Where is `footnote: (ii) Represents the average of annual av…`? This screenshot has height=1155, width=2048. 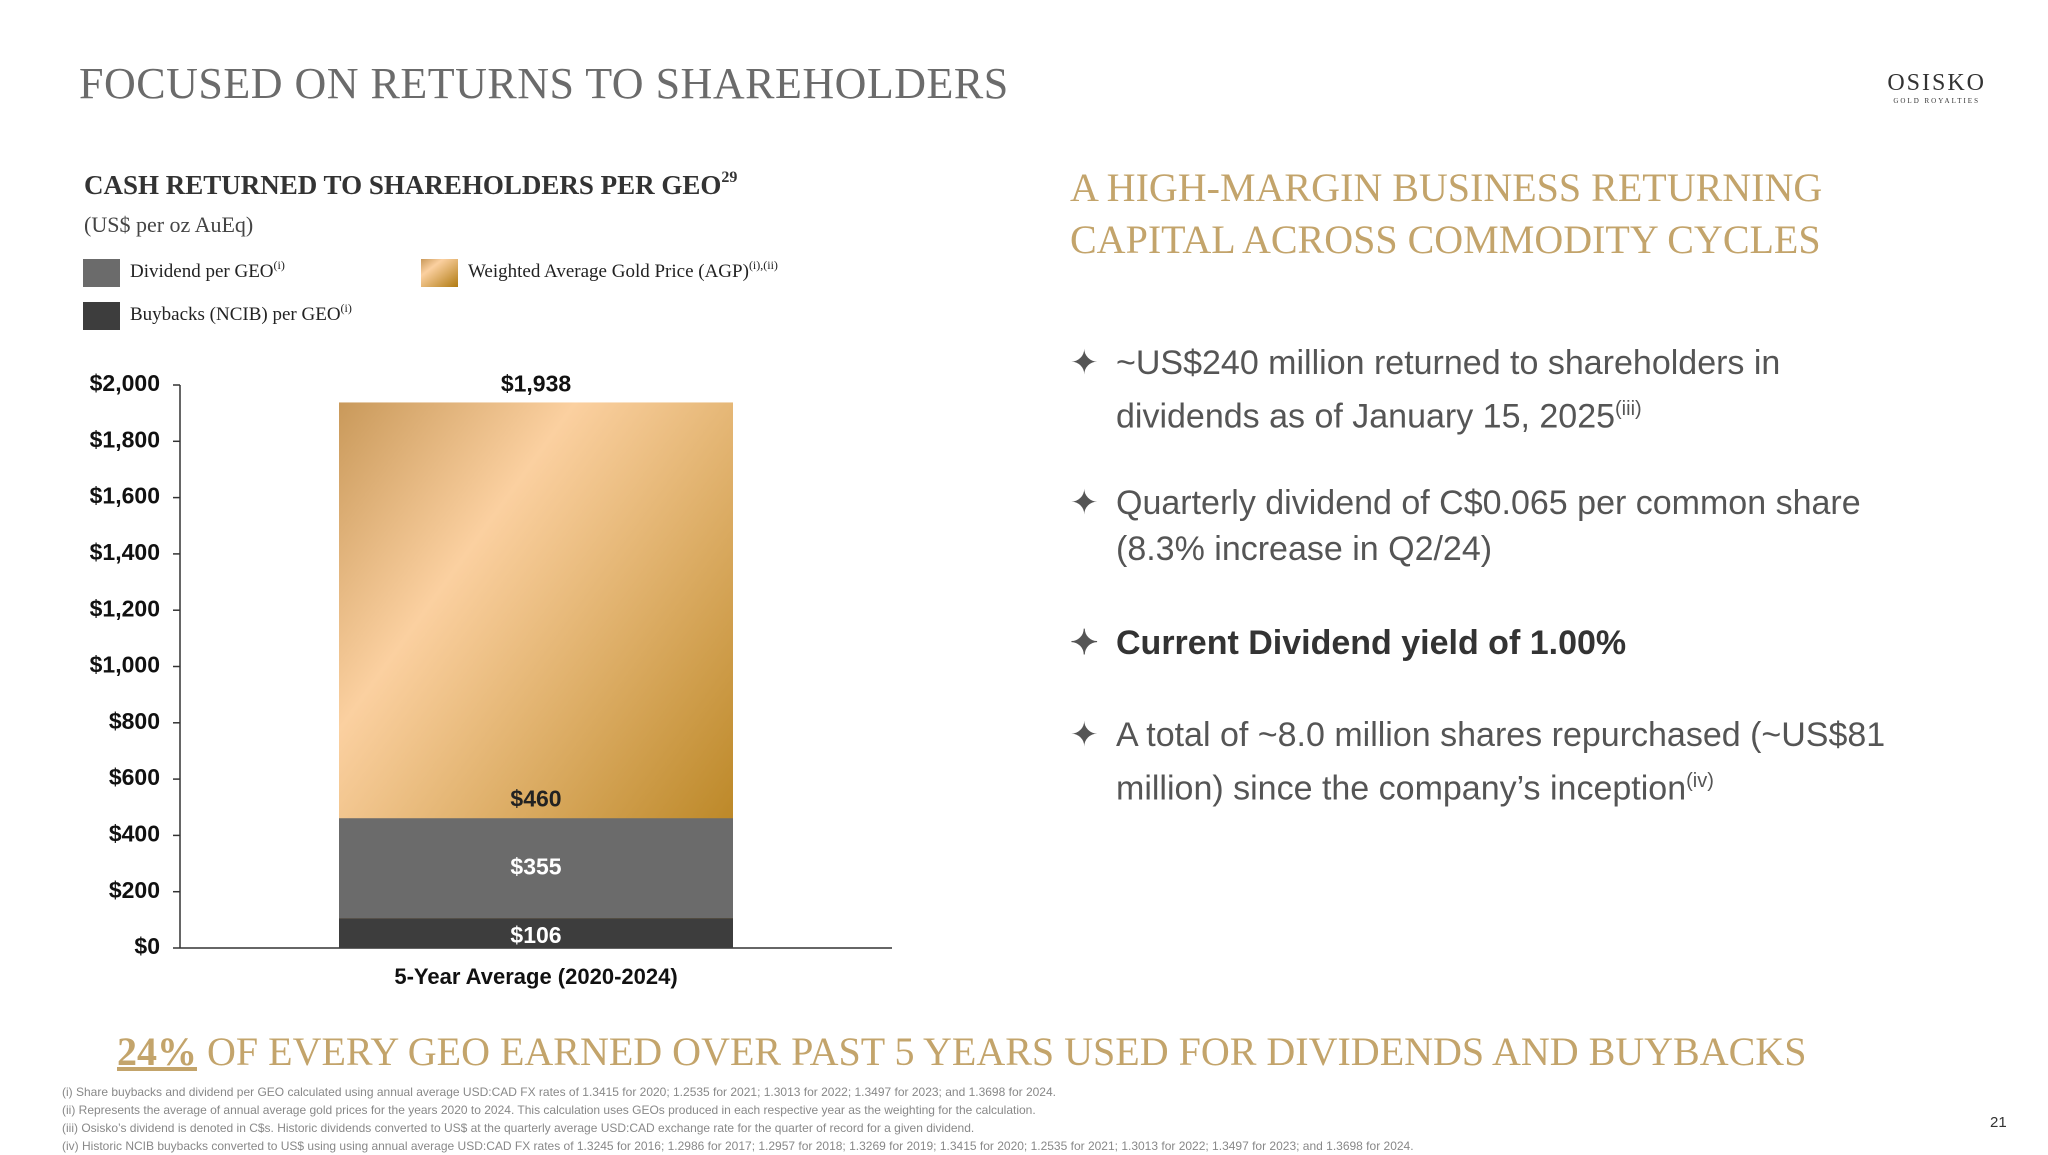 footnote: (ii) Represents the average of annual av… is located at coordinates (549, 1110).